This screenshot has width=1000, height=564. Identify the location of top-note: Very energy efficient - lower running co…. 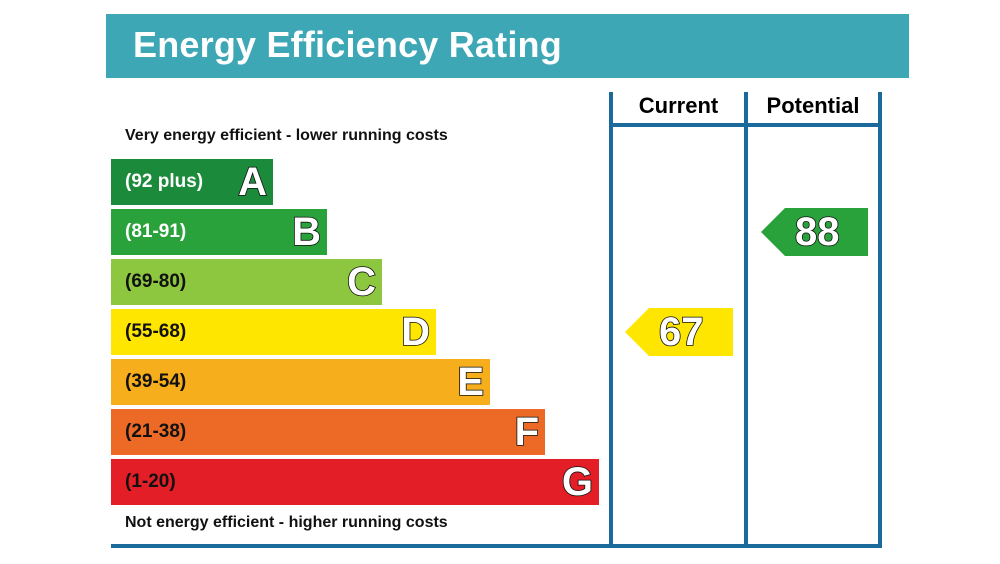
(286, 135).